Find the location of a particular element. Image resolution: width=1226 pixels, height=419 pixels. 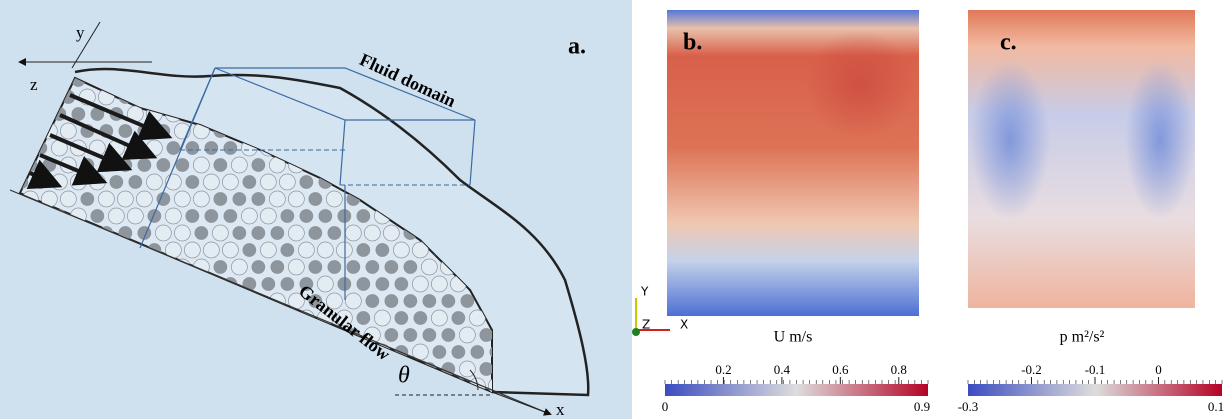

axis-label-x: x is located at coordinates (560, 409).